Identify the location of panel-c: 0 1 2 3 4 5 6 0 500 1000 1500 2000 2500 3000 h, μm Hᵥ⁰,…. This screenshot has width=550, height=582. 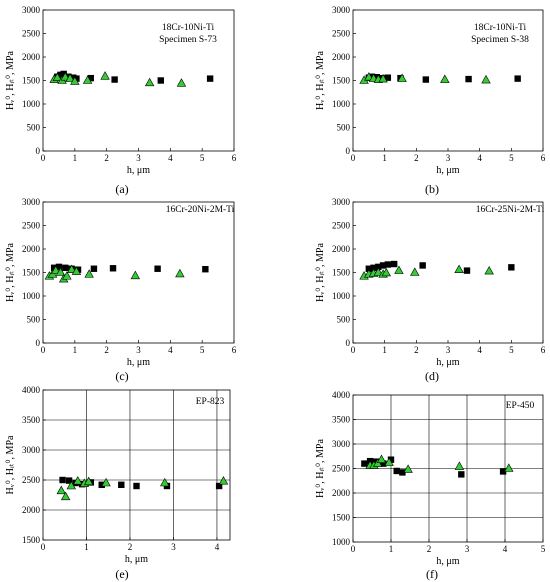
(121, 290).